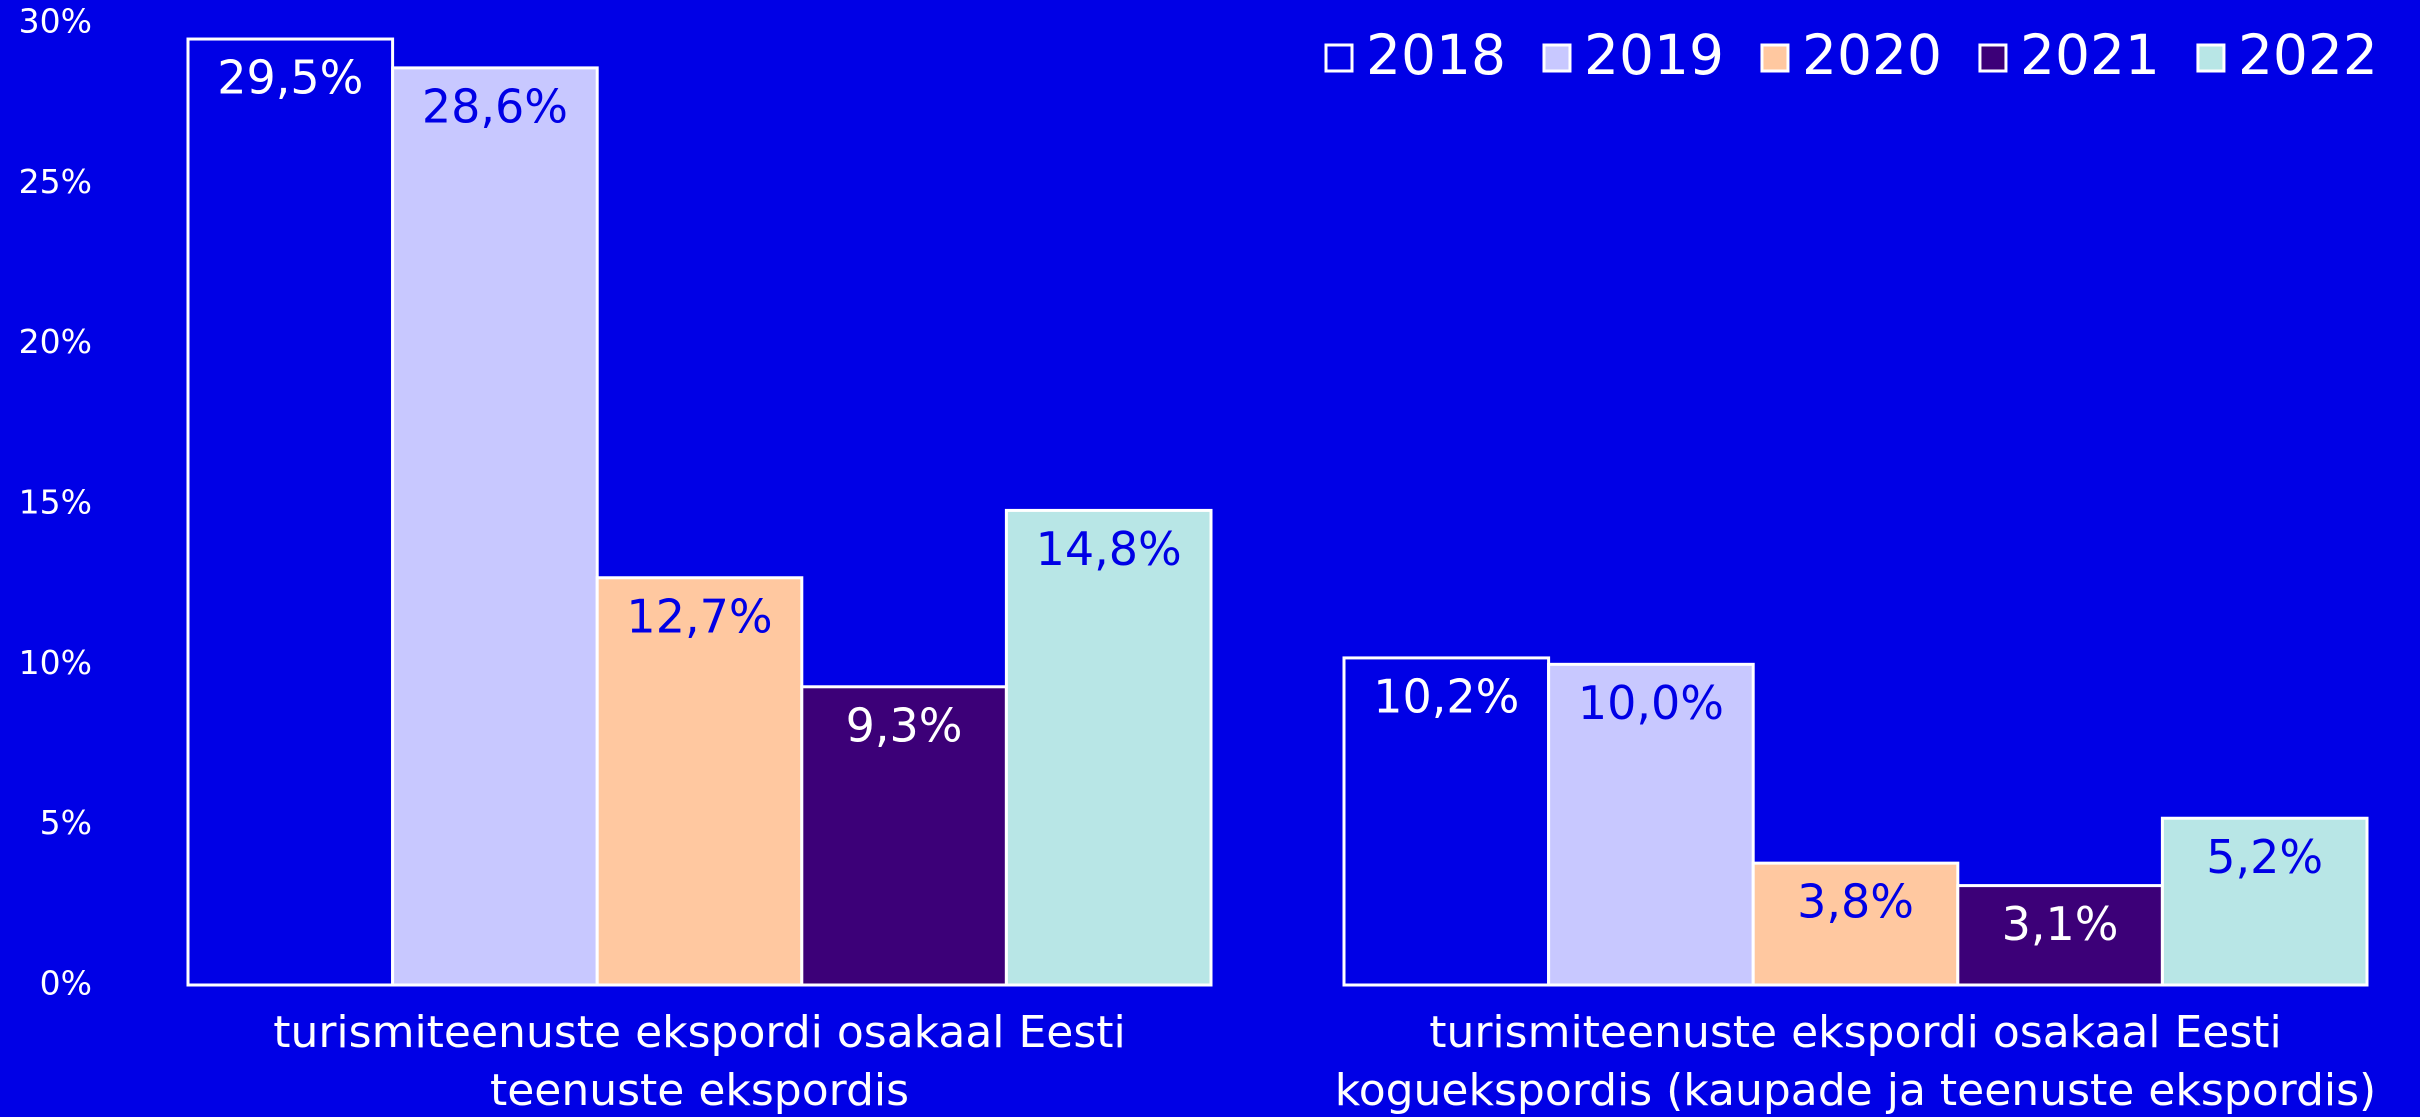 This screenshot has height=1117, width=2420. What do you see at coordinates (495, 106) in the screenshot?
I see `data-label: 28,6%` at bounding box center [495, 106].